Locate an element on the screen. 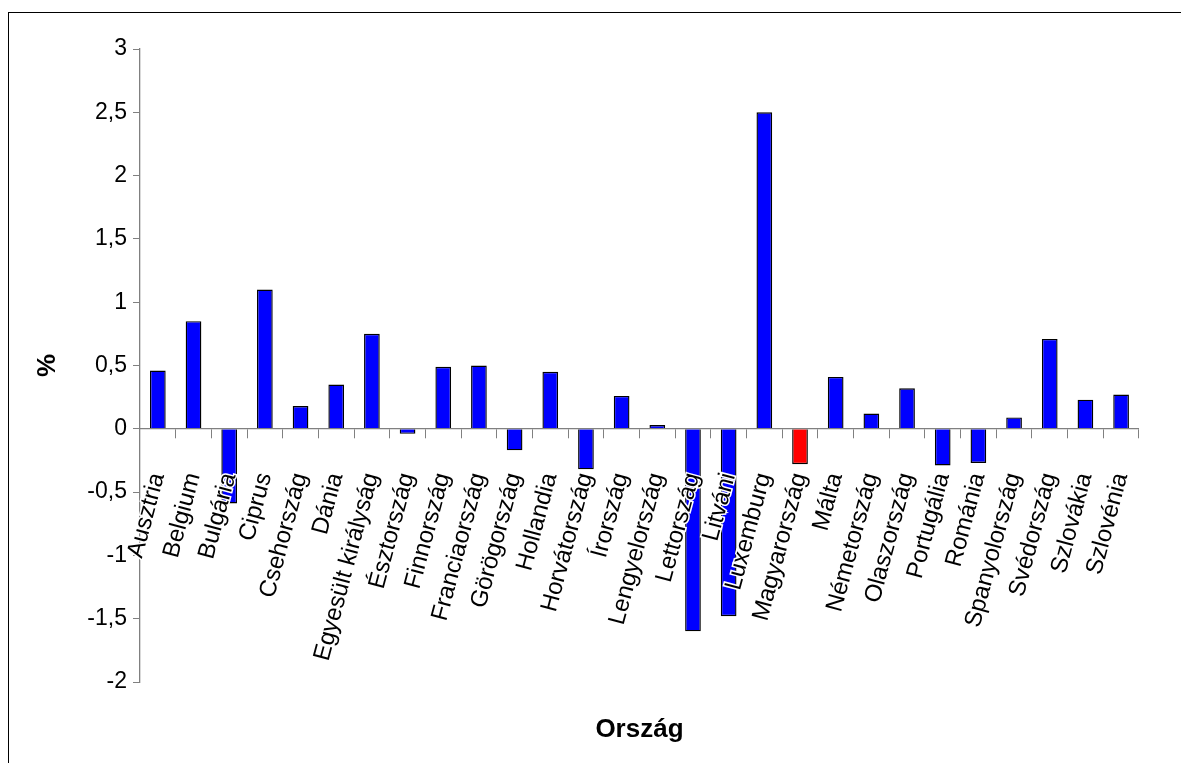 Image resolution: width=1181 pixels, height=763 pixels. y-axis-title: % is located at coordinates (45, 365).